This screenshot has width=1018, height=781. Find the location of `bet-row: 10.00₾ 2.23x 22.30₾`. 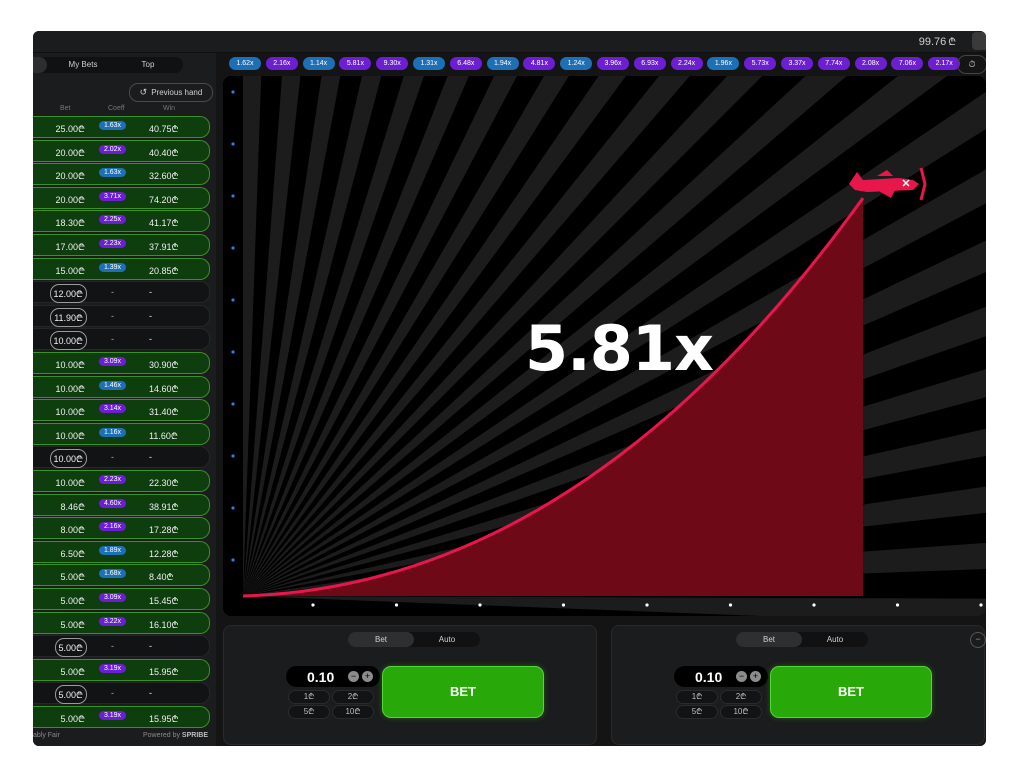

bet-row: 10.00₾ 2.23x 22.30₾ is located at coordinates (121, 481).